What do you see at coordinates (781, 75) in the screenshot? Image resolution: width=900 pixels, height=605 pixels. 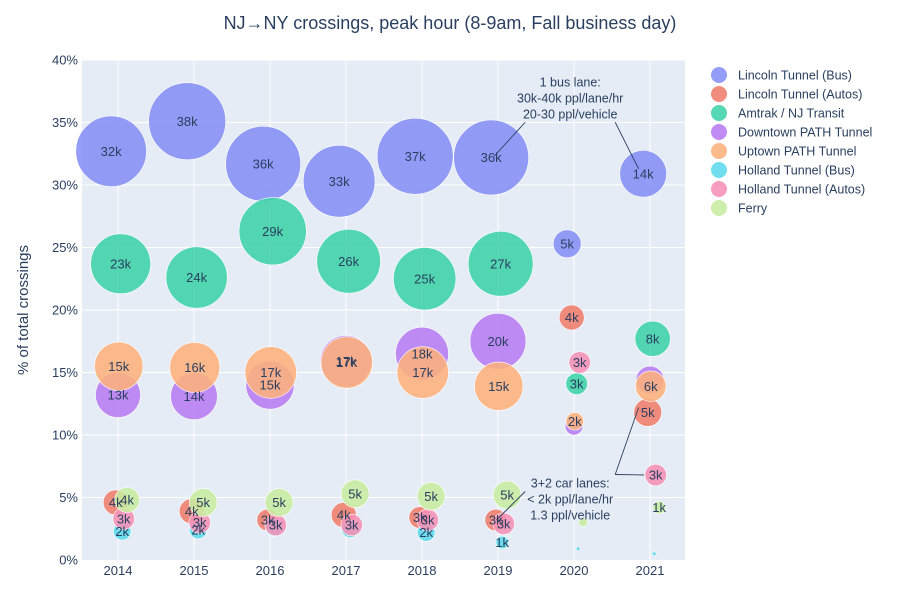 I see `legend-item: Lincoln Tunnel (Bus)` at bounding box center [781, 75].